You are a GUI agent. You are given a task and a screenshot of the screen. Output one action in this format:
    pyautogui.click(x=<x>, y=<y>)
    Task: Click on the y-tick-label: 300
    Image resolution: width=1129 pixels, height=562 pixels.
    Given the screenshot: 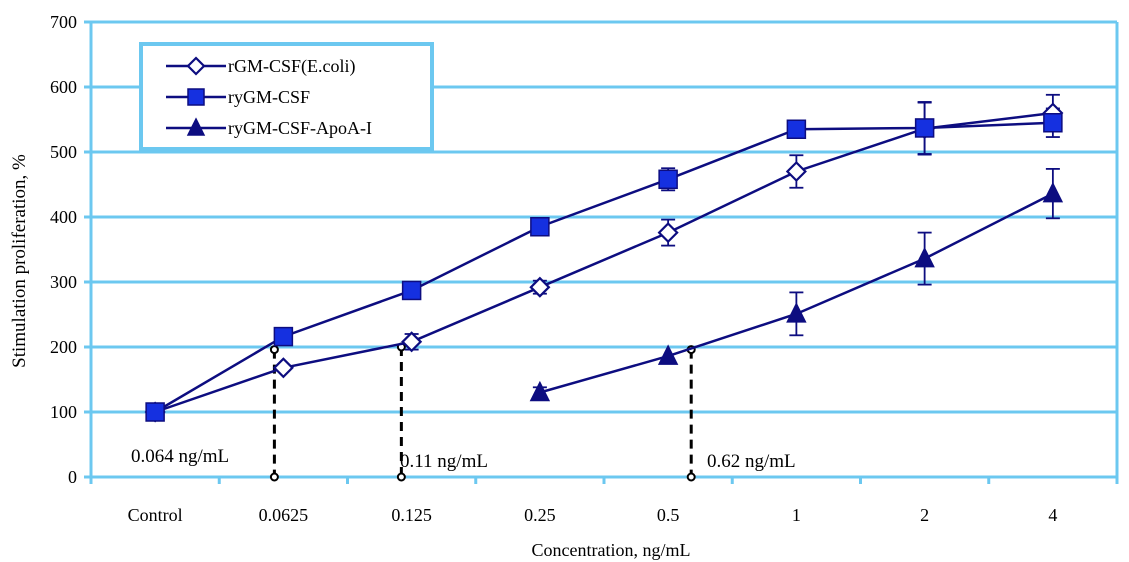 What is the action you would take?
    pyautogui.click(x=63, y=282)
    